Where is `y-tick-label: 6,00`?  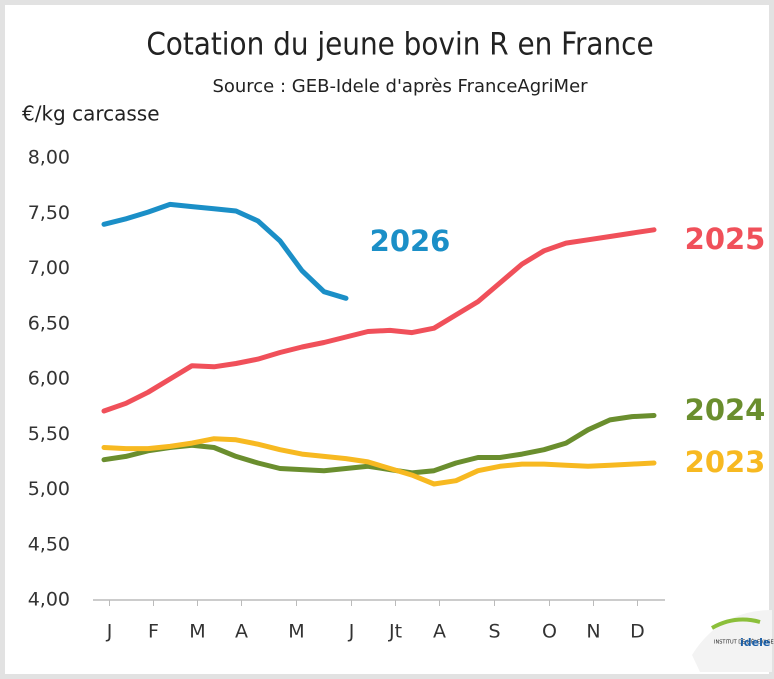
y-tick-label: 6,00 is located at coordinates (49, 379).